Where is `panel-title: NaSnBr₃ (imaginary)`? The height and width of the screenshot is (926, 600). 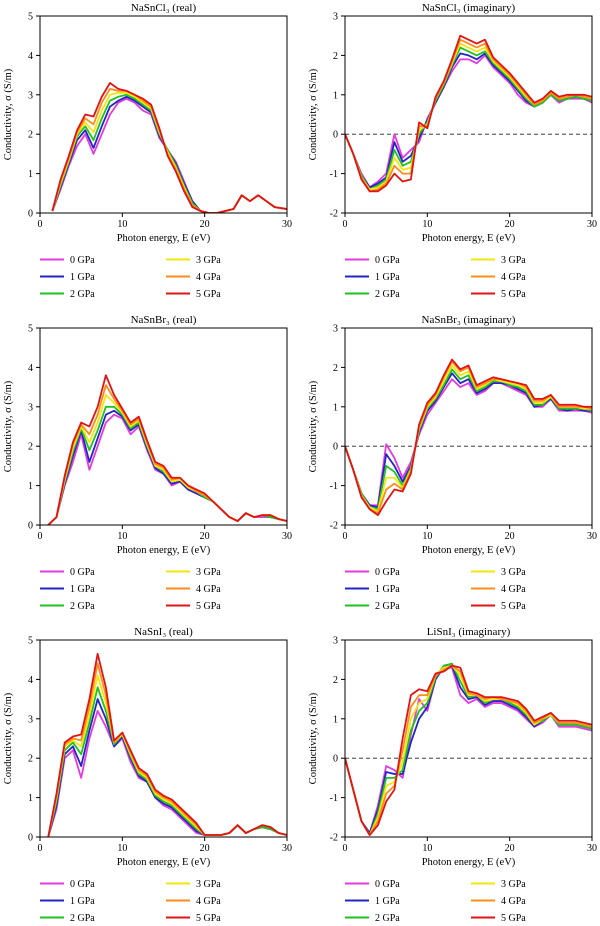
panel-title: NaSnBr₃ (imaginary) is located at coordinates (469, 320).